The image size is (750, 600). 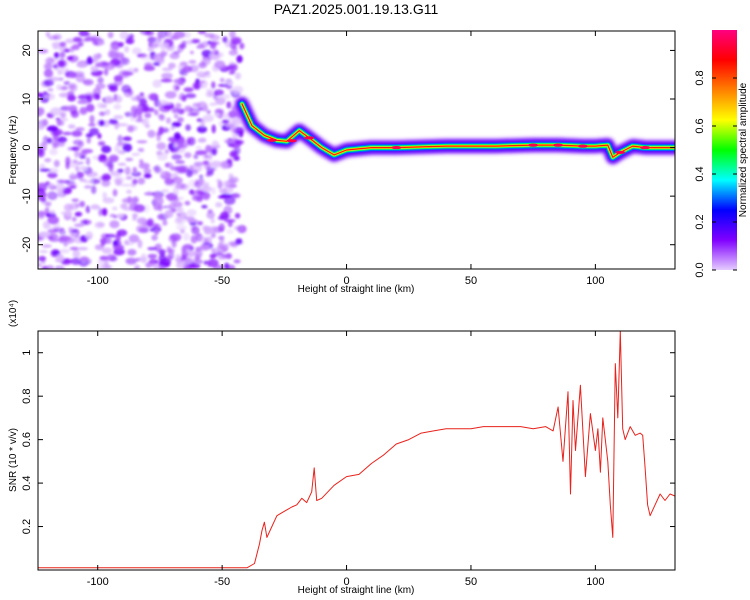 What do you see at coordinates (98, 281) in the screenshot?
I see `spectrogram-x-tick-label: -100` at bounding box center [98, 281].